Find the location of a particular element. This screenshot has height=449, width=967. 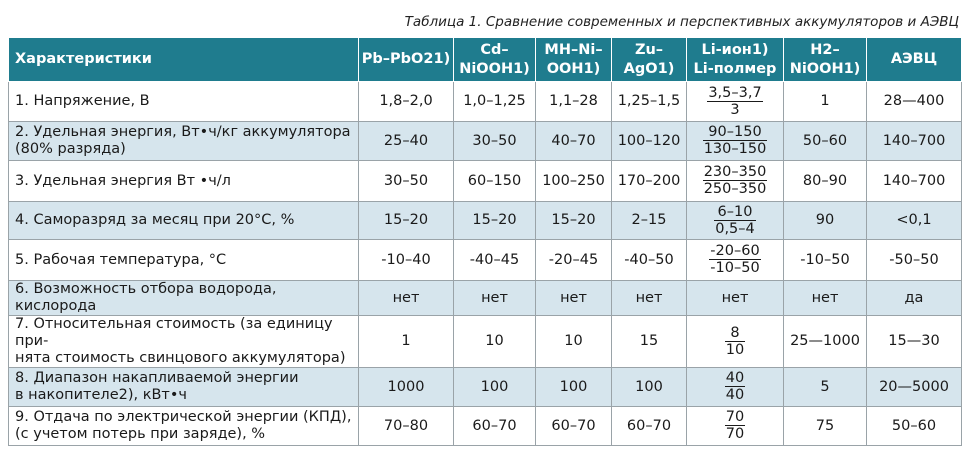

cell-value: -10–40 is located at coordinates (406, 260).